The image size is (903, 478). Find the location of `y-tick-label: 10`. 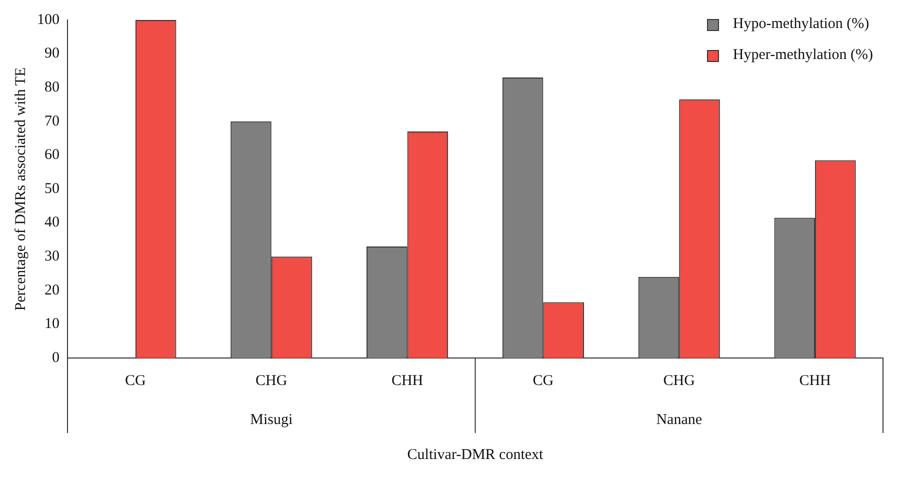

y-tick-label: 10 is located at coordinates (52, 324).